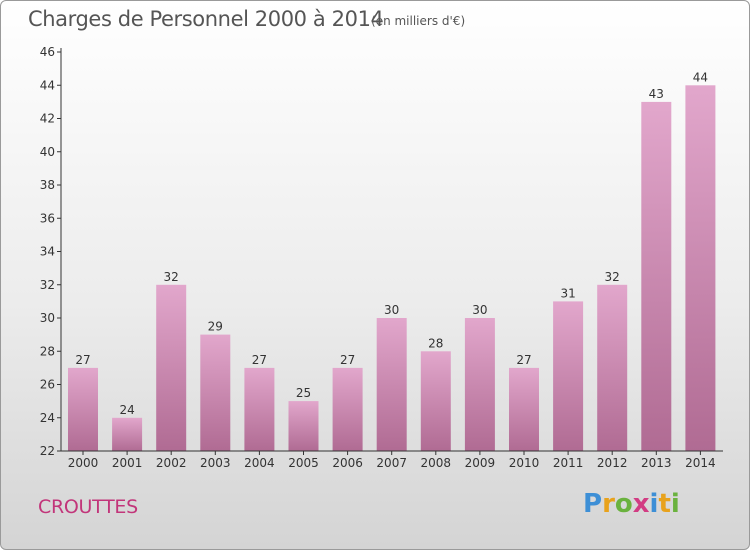 Image resolution: width=750 pixels, height=550 pixels. What do you see at coordinates (47, 451) in the screenshot?
I see `y-tick-label: 22` at bounding box center [47, 451].